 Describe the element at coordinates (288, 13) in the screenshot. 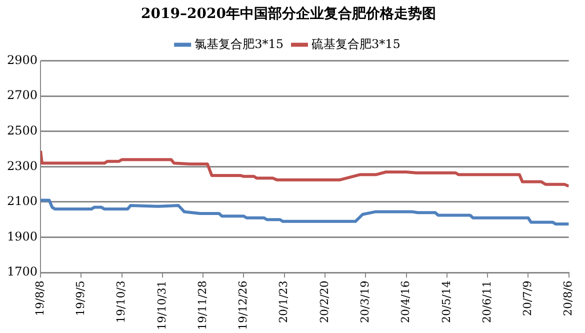

I see `chart-title: 2019–2020年中国部分企业复合肥价格走势图` at that location.